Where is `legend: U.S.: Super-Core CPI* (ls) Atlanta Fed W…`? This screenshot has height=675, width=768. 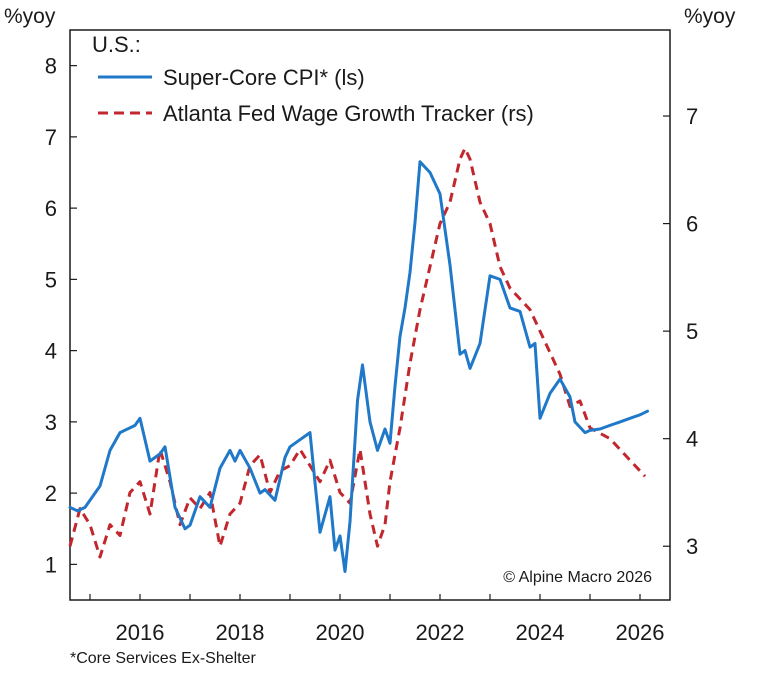
legend: U.S.: Super-Core CPI* (ls) Atlanta Fed W… is located at coordinates (313, 79).